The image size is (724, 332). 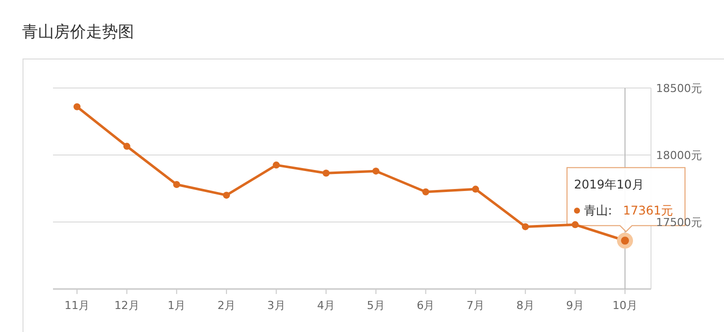 What do you see at coordinates (648, 211) in the screenshot?
I see `data-label: 17361元` at bounding box center [648, 211].